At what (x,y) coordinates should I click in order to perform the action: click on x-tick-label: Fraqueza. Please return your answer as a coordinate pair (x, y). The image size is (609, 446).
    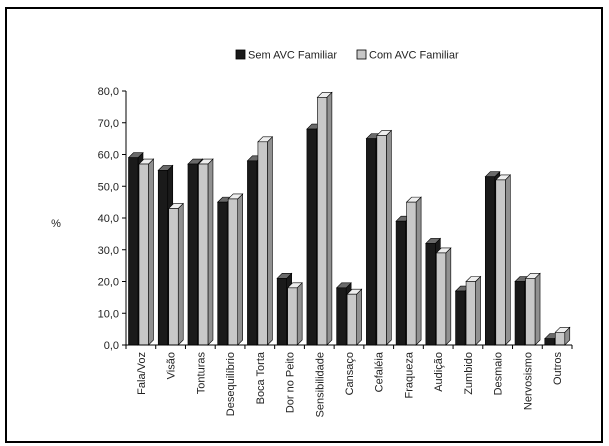
    Looking at the image, I should click on (409, 374).